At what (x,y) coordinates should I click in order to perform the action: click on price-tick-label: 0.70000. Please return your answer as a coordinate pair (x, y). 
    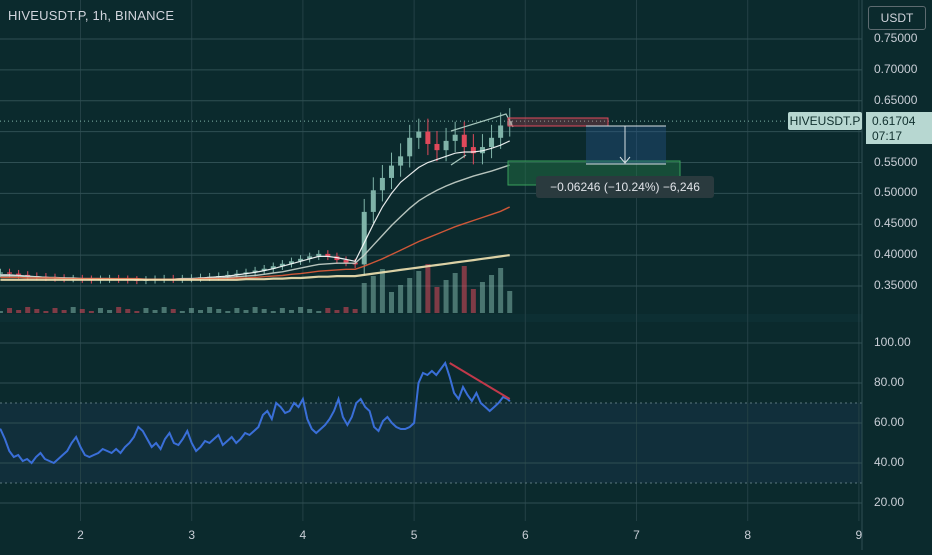
    Looking at the image, I should click on (896, 68).